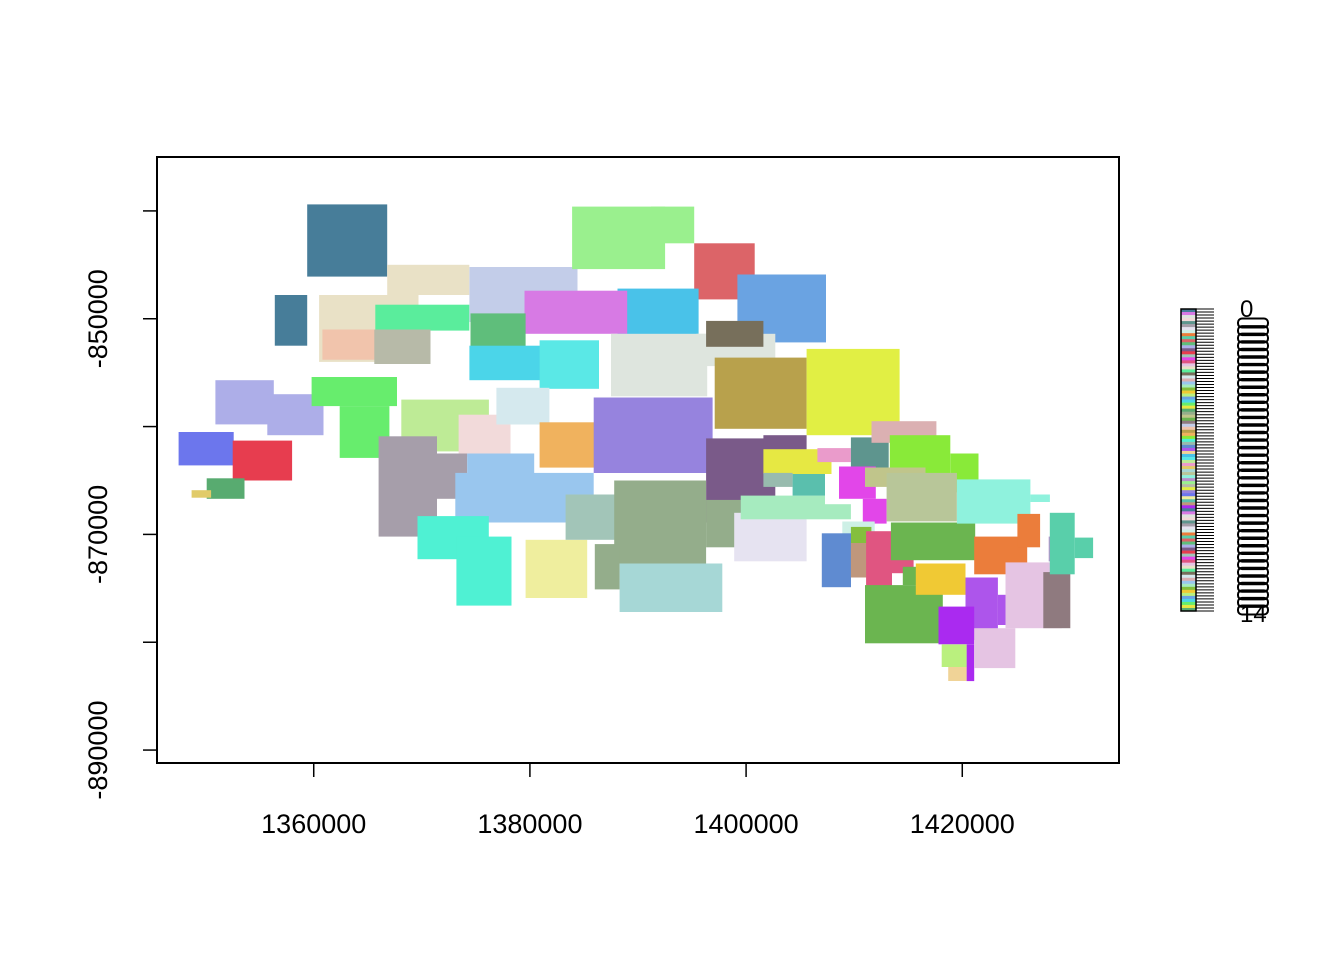  Describe the element at coordinates (529, 824) in the screenshot. I see `x-tick-label-1: 1380000` at that location.